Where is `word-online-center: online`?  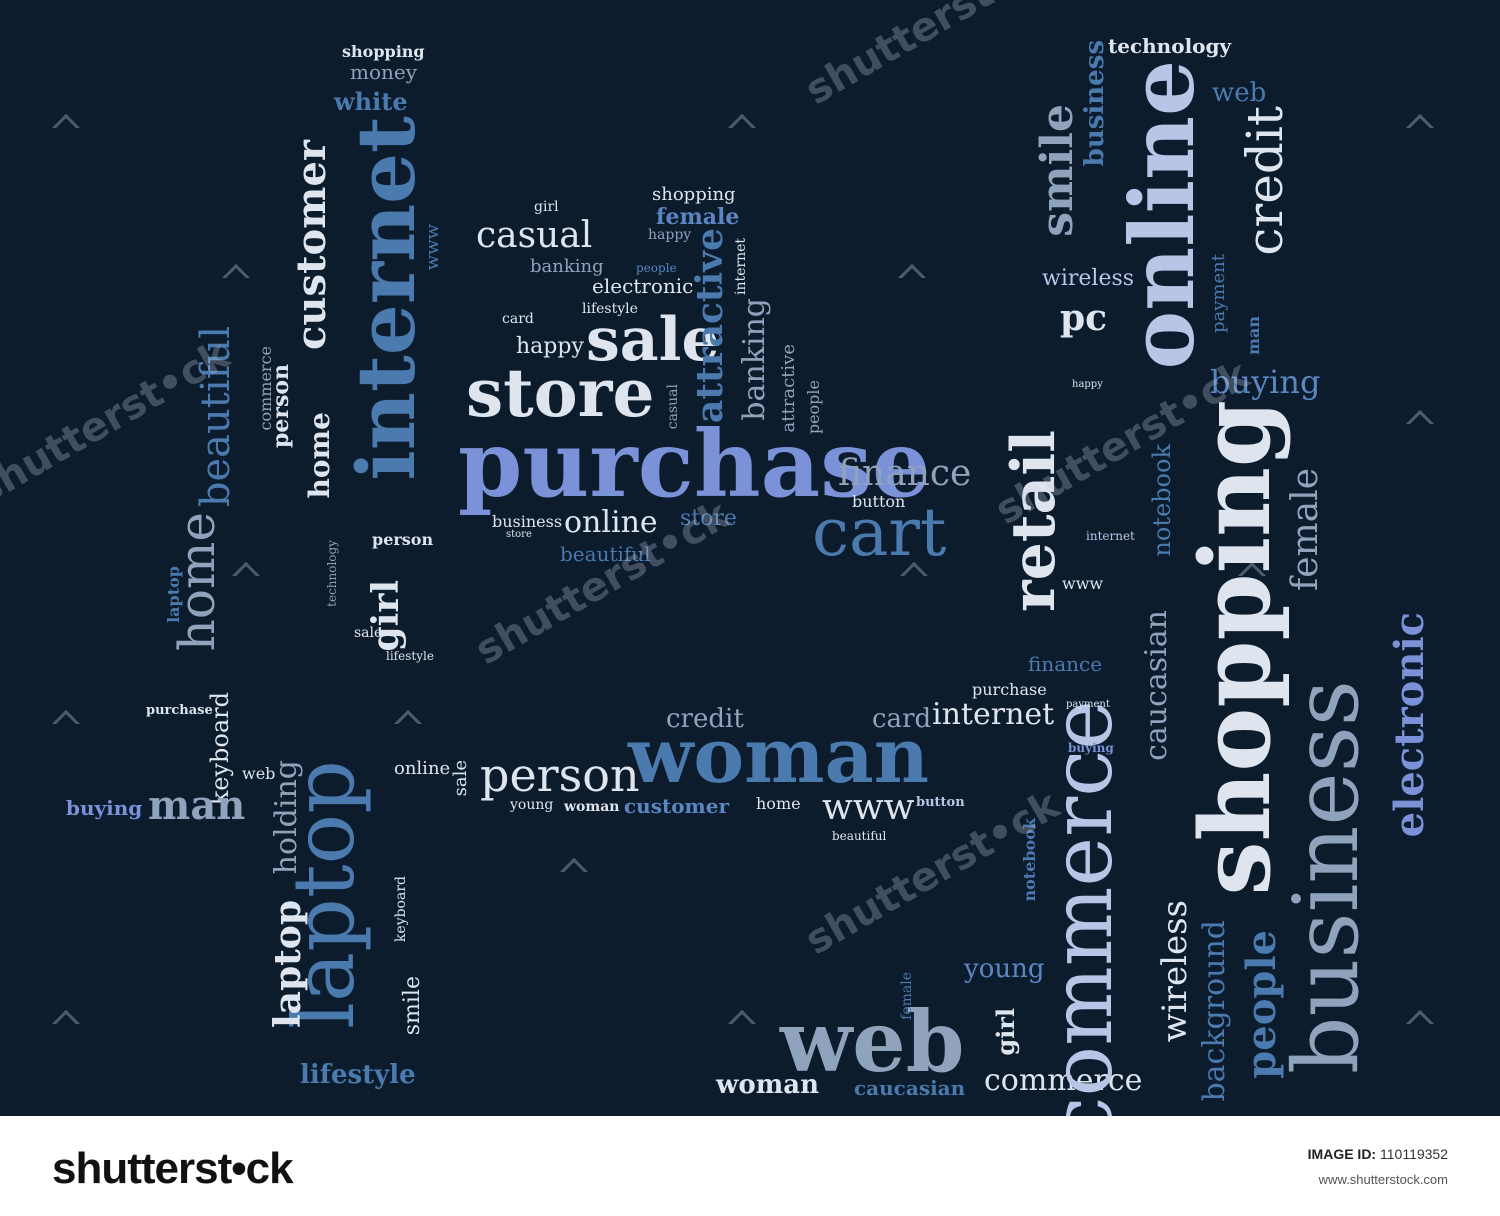 word-online-center: online is located at coordinates (611, 522).